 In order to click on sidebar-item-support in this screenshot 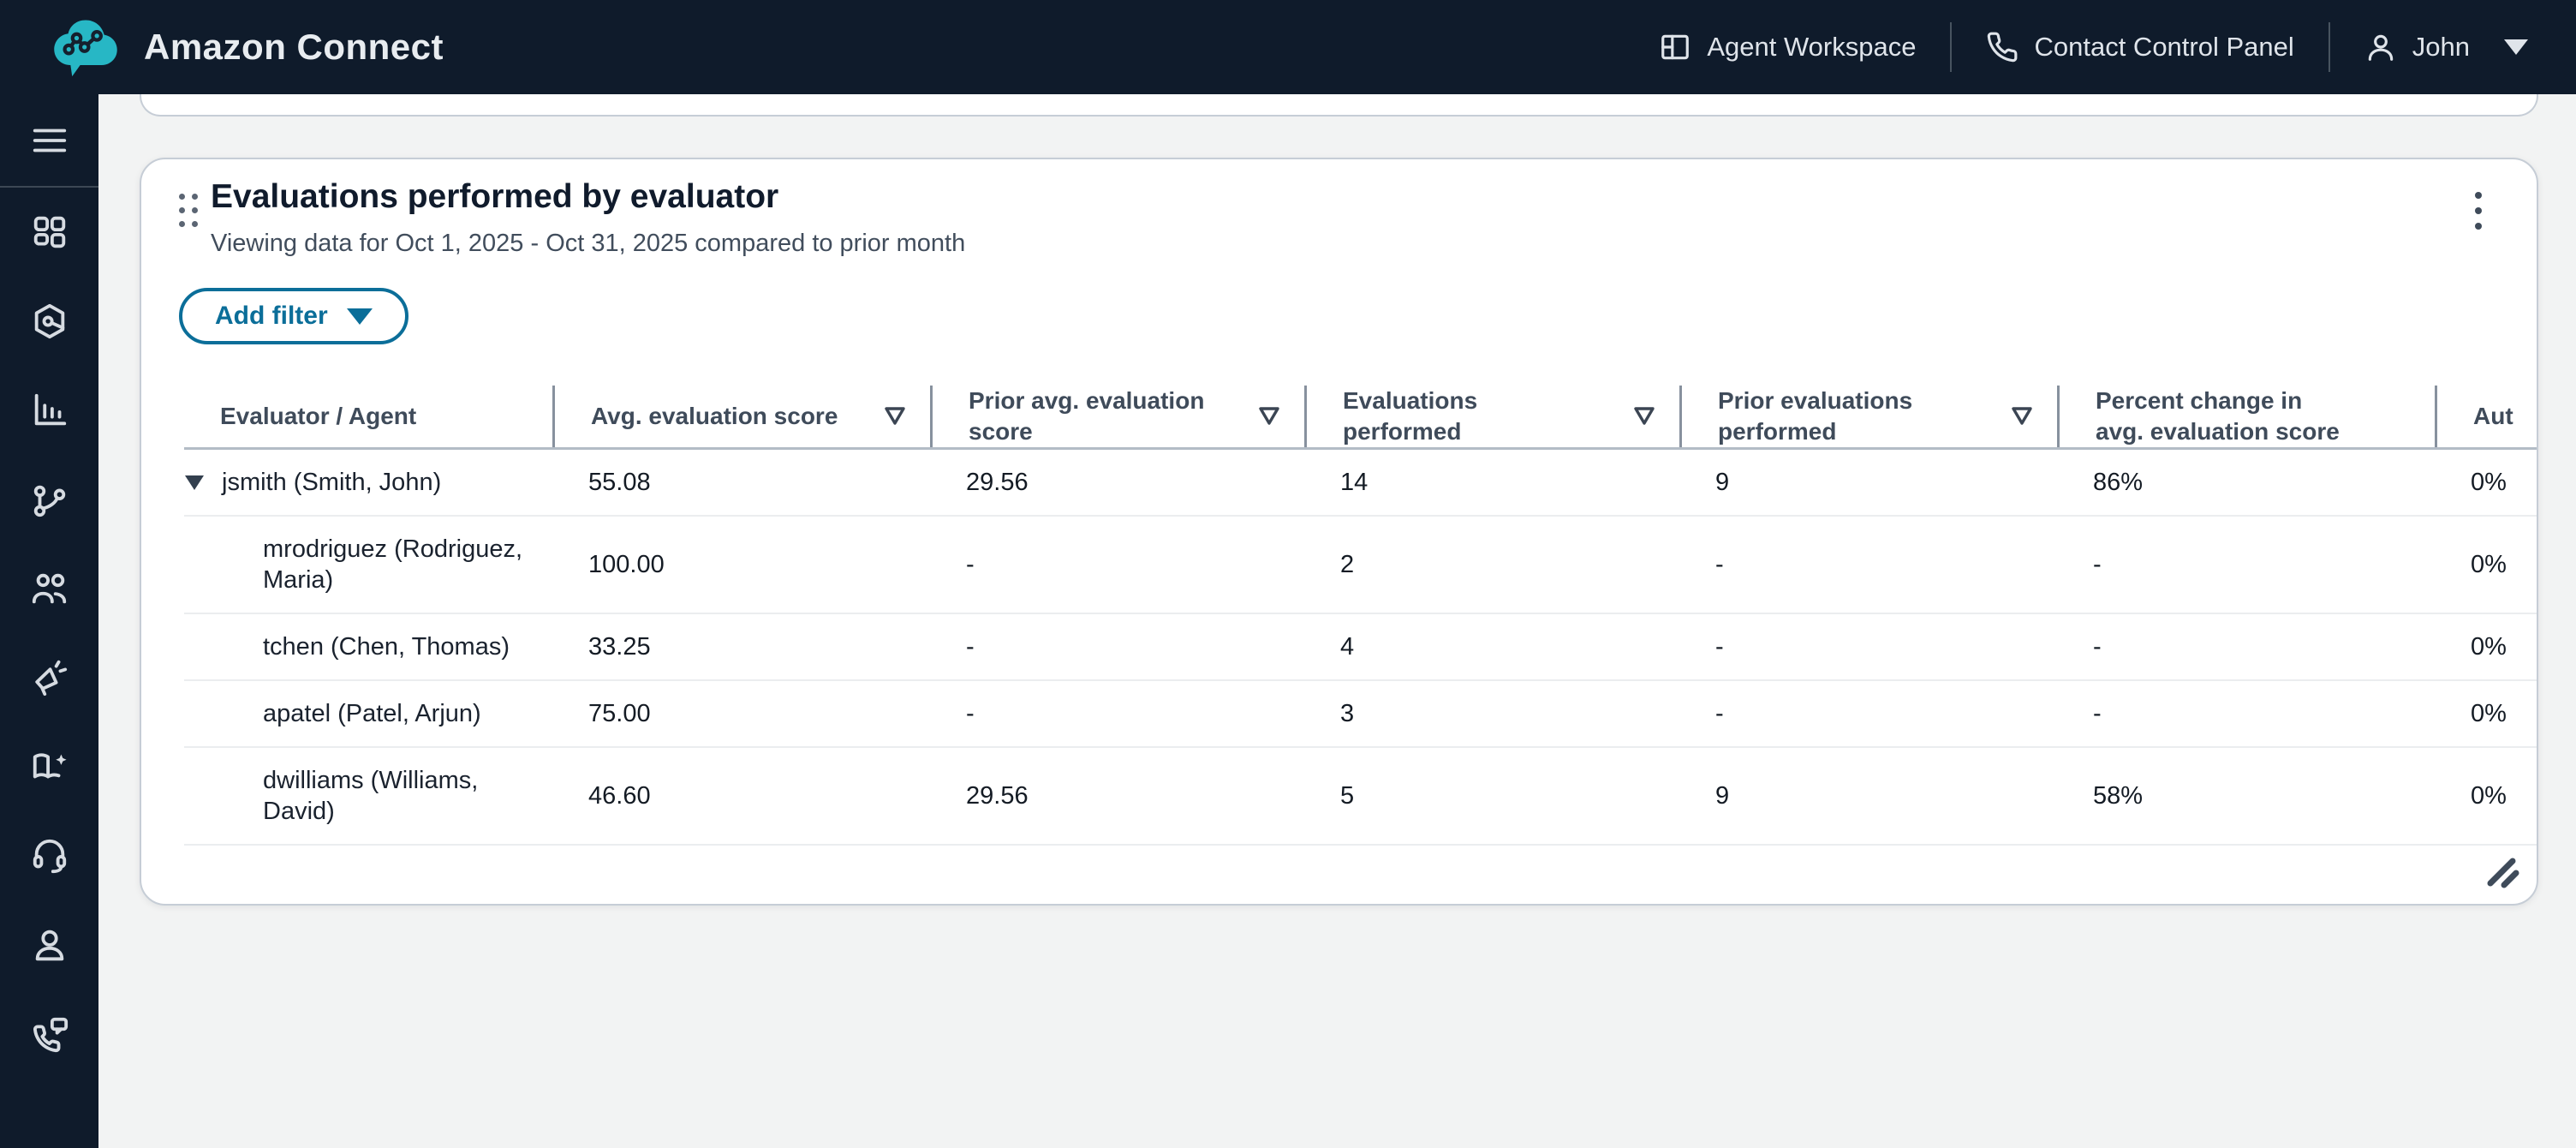, I will do `click(49, 855)`.